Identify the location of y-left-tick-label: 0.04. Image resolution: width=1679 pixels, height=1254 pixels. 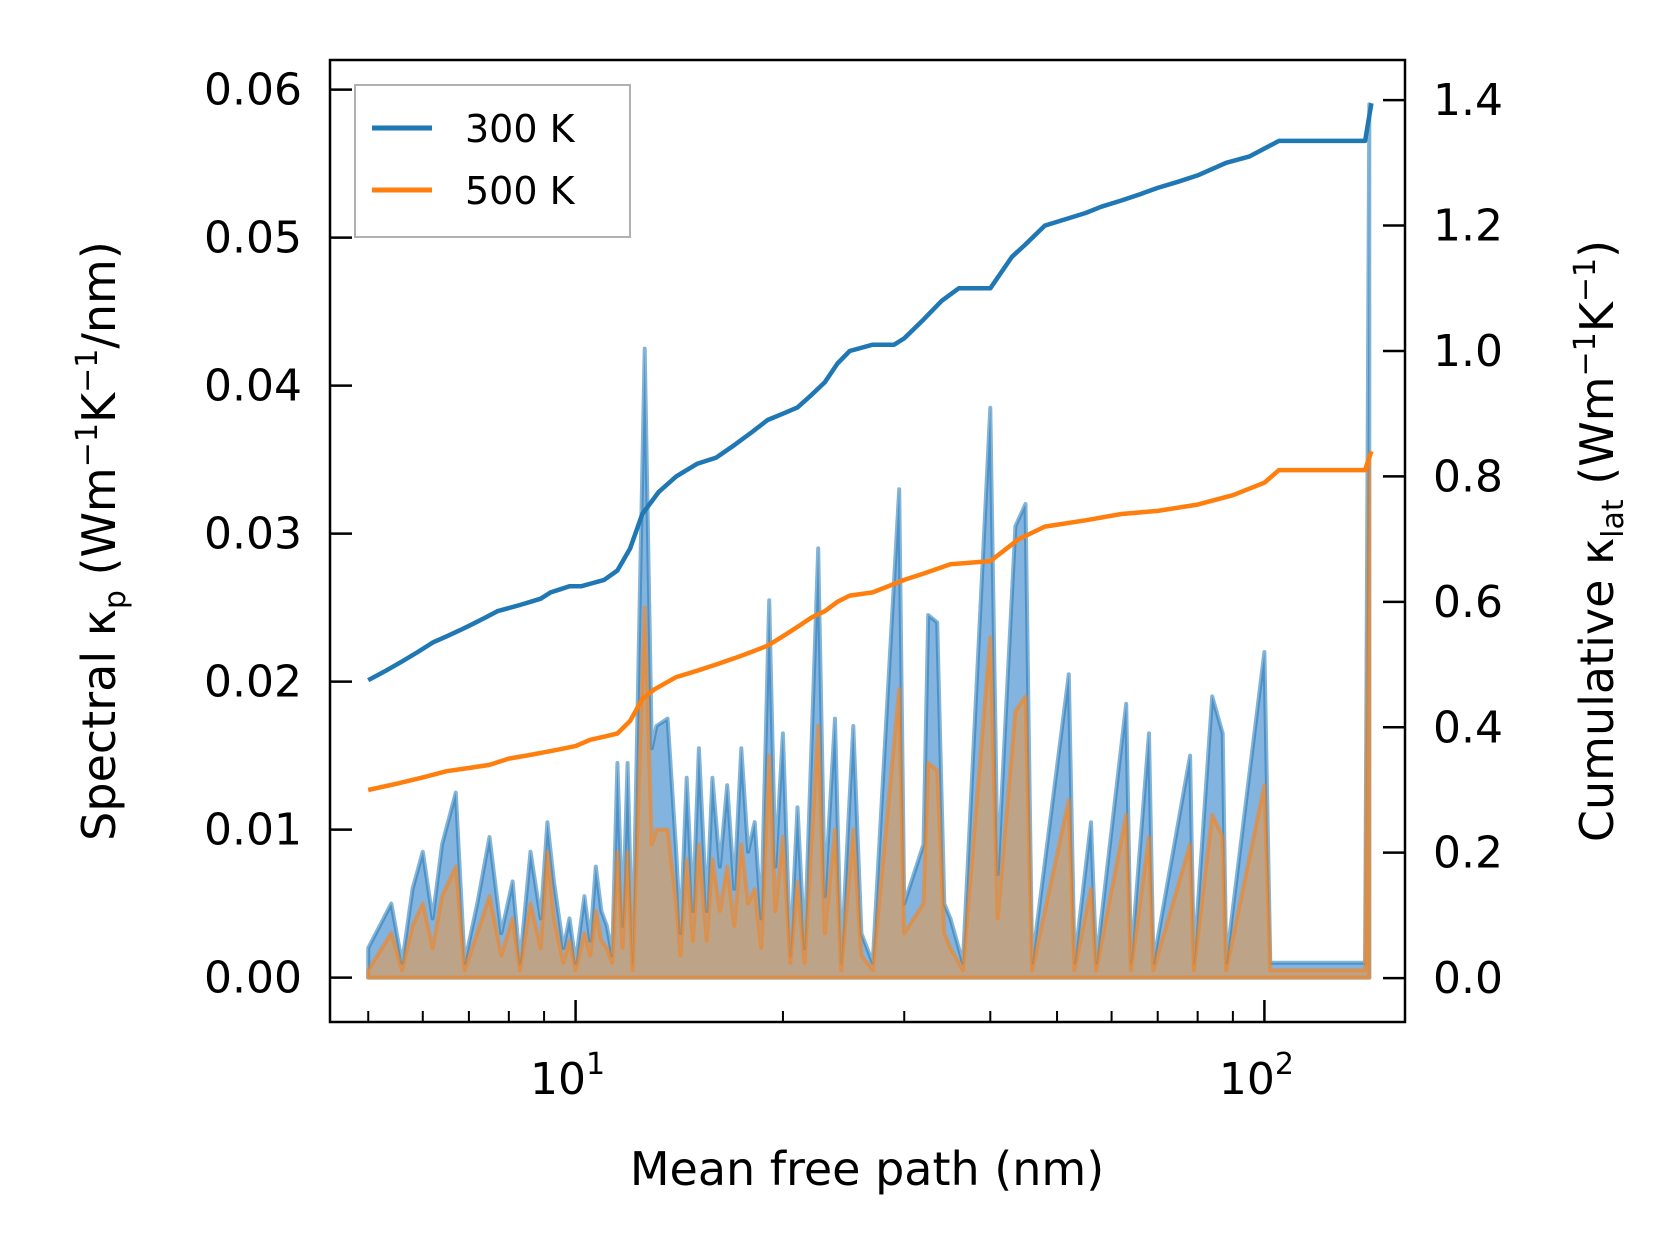
(253, 386).